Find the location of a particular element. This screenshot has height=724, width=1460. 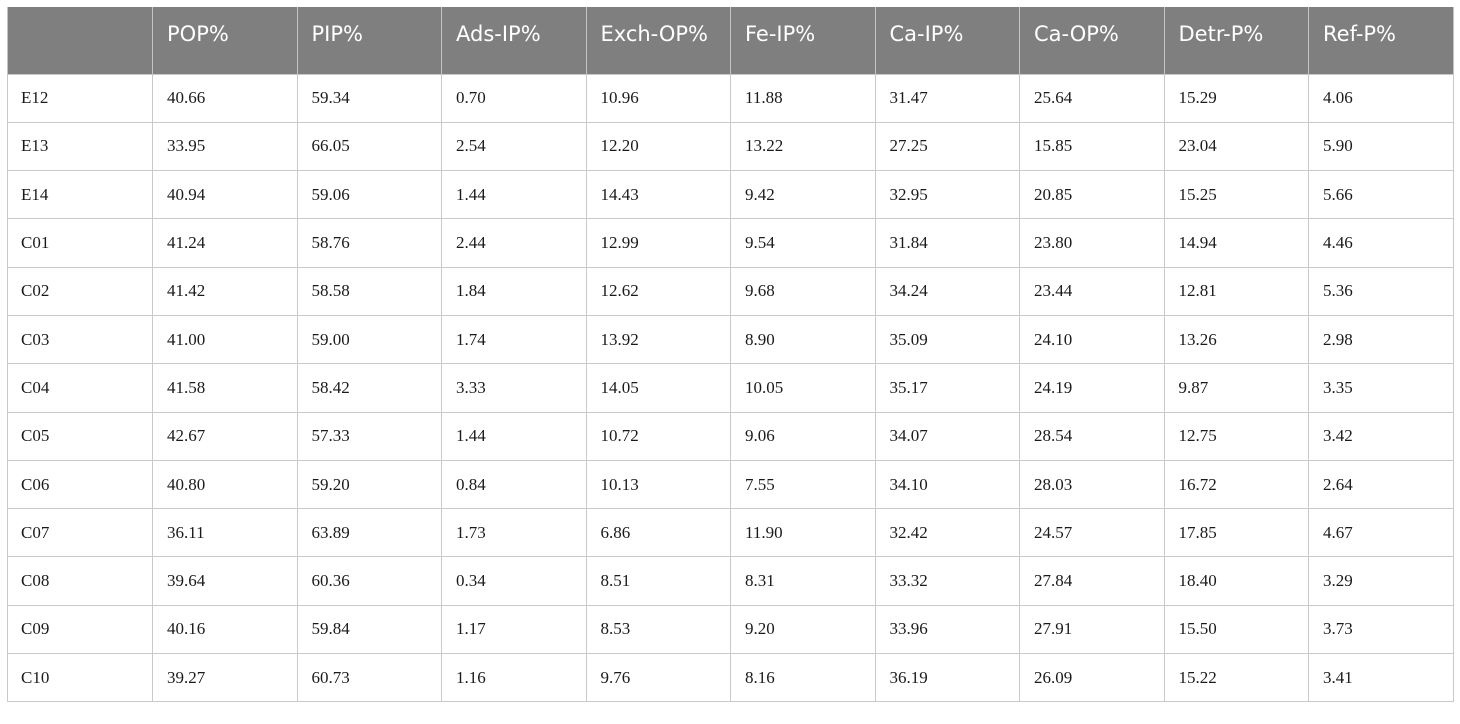

table-cell: 0.34 is located at coordinates (514, 581).